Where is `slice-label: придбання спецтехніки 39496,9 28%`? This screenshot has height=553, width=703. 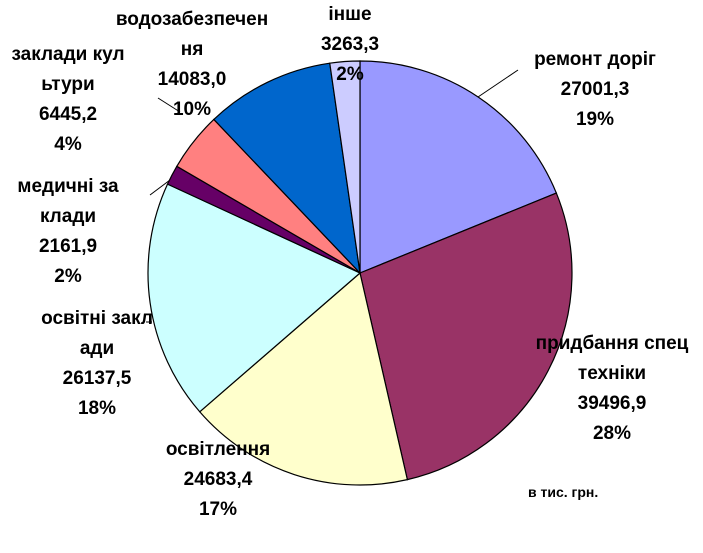 slice-label: придбання спецтехніки 39496,9 28% is located at coordinates (612, 389).